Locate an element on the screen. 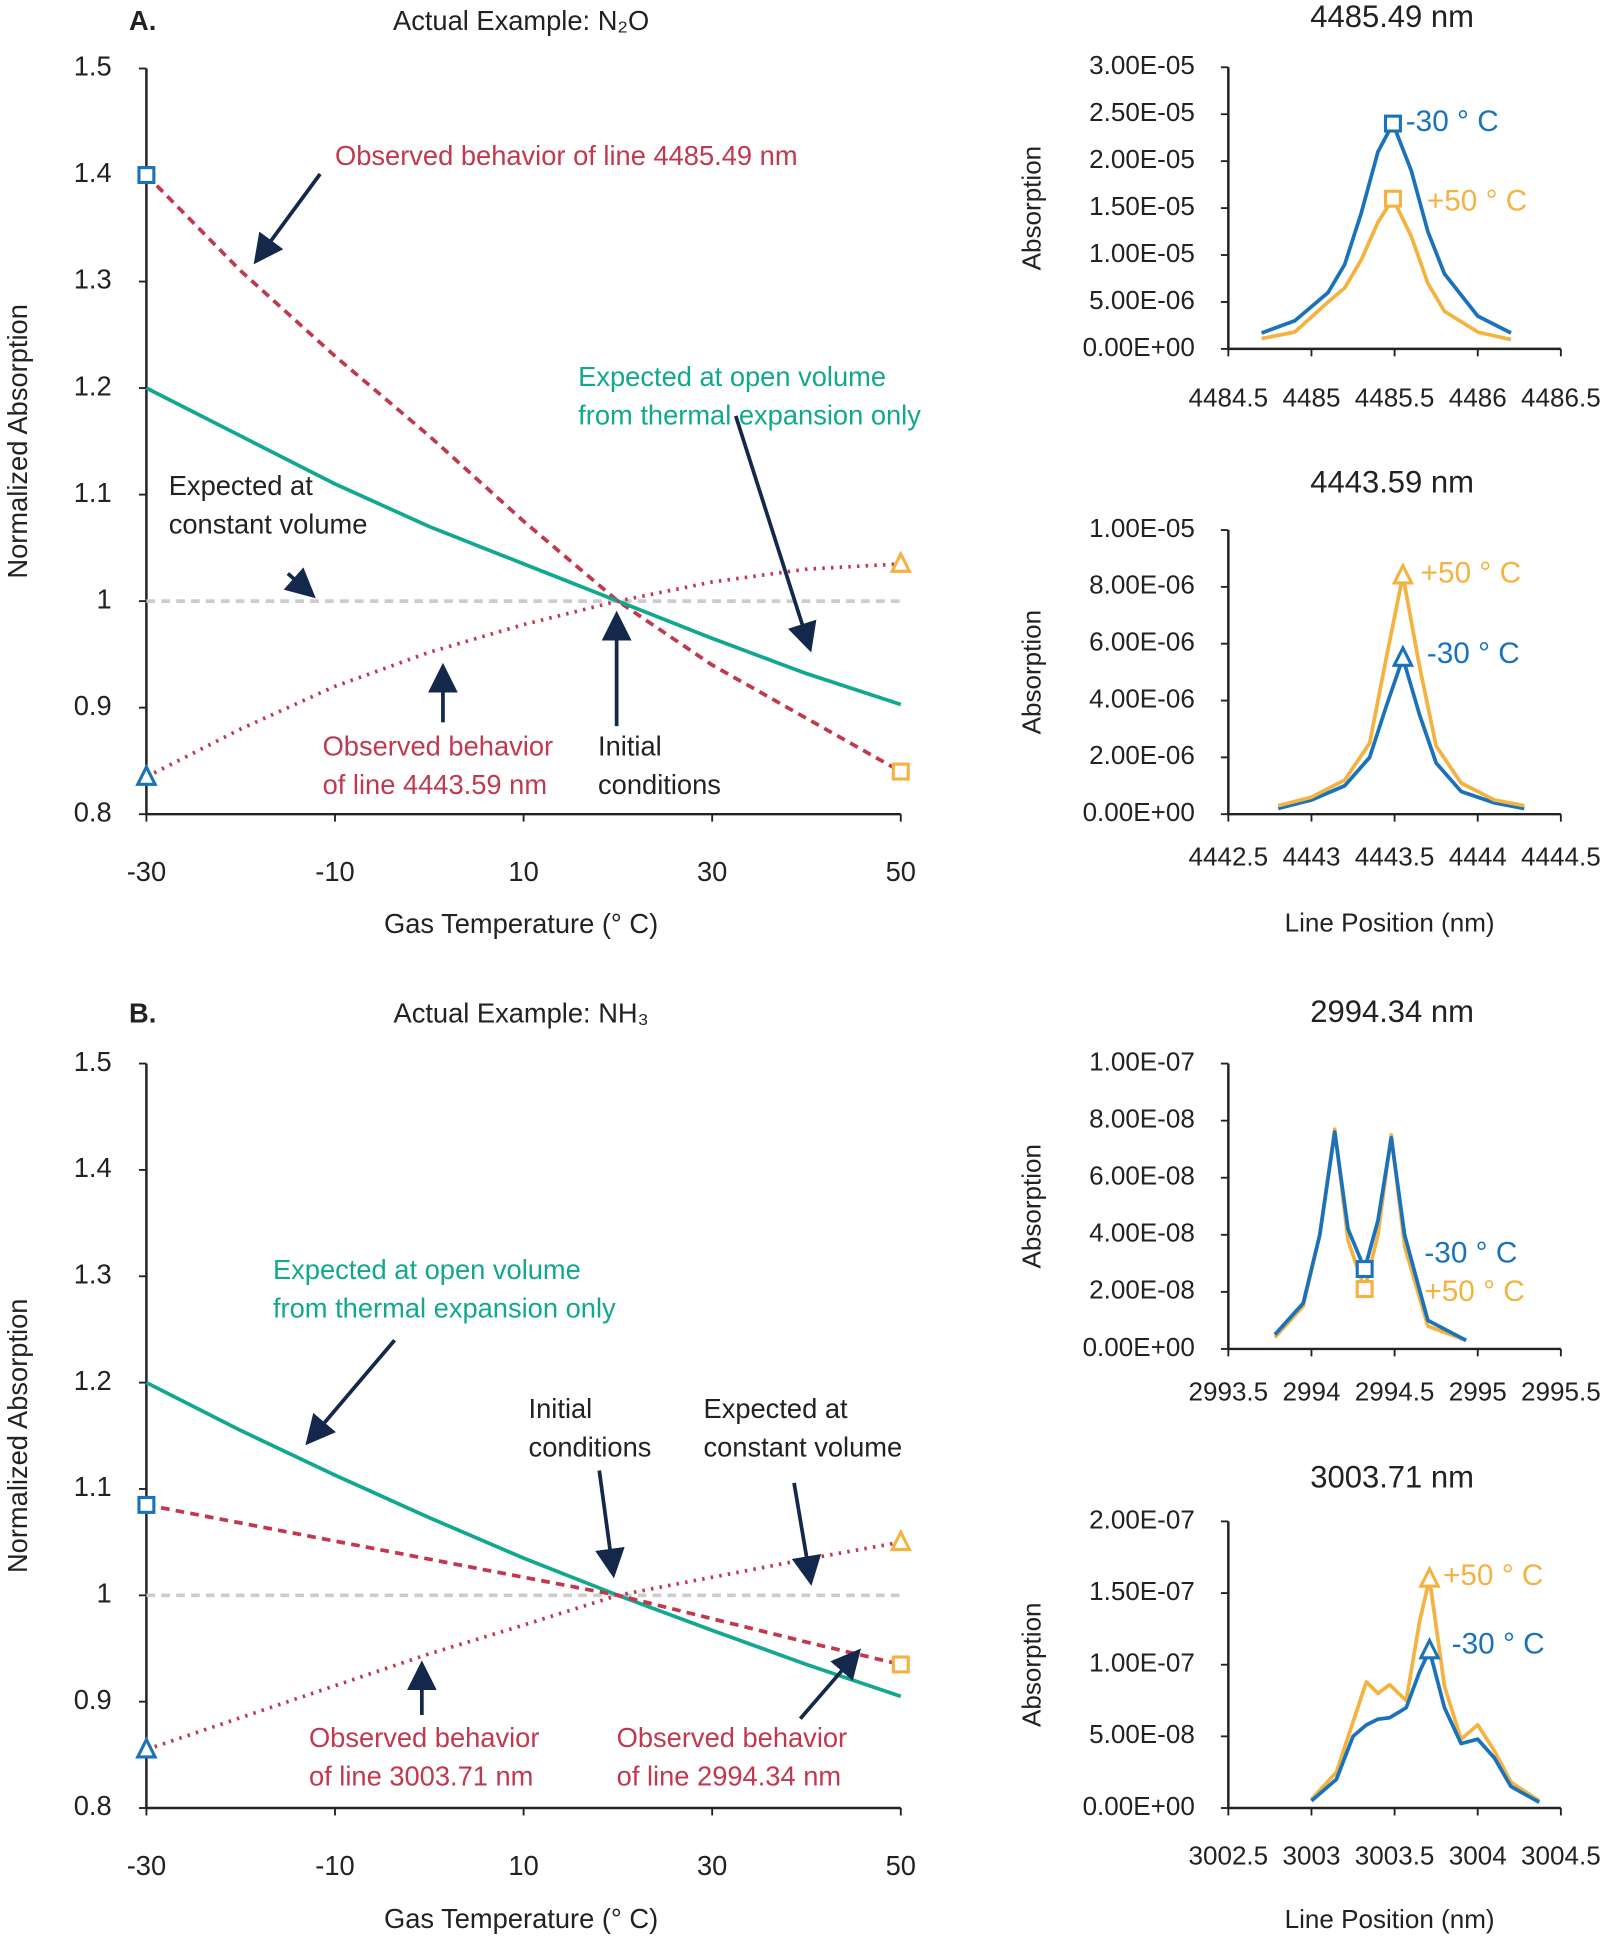  x-tick-label: -30 is located at coordinates (146, 1865).